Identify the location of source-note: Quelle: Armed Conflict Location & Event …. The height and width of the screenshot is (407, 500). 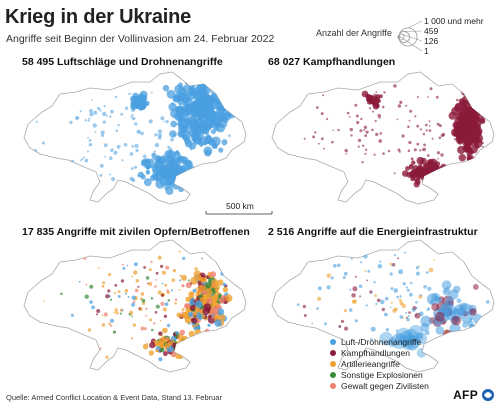
(114, 397).